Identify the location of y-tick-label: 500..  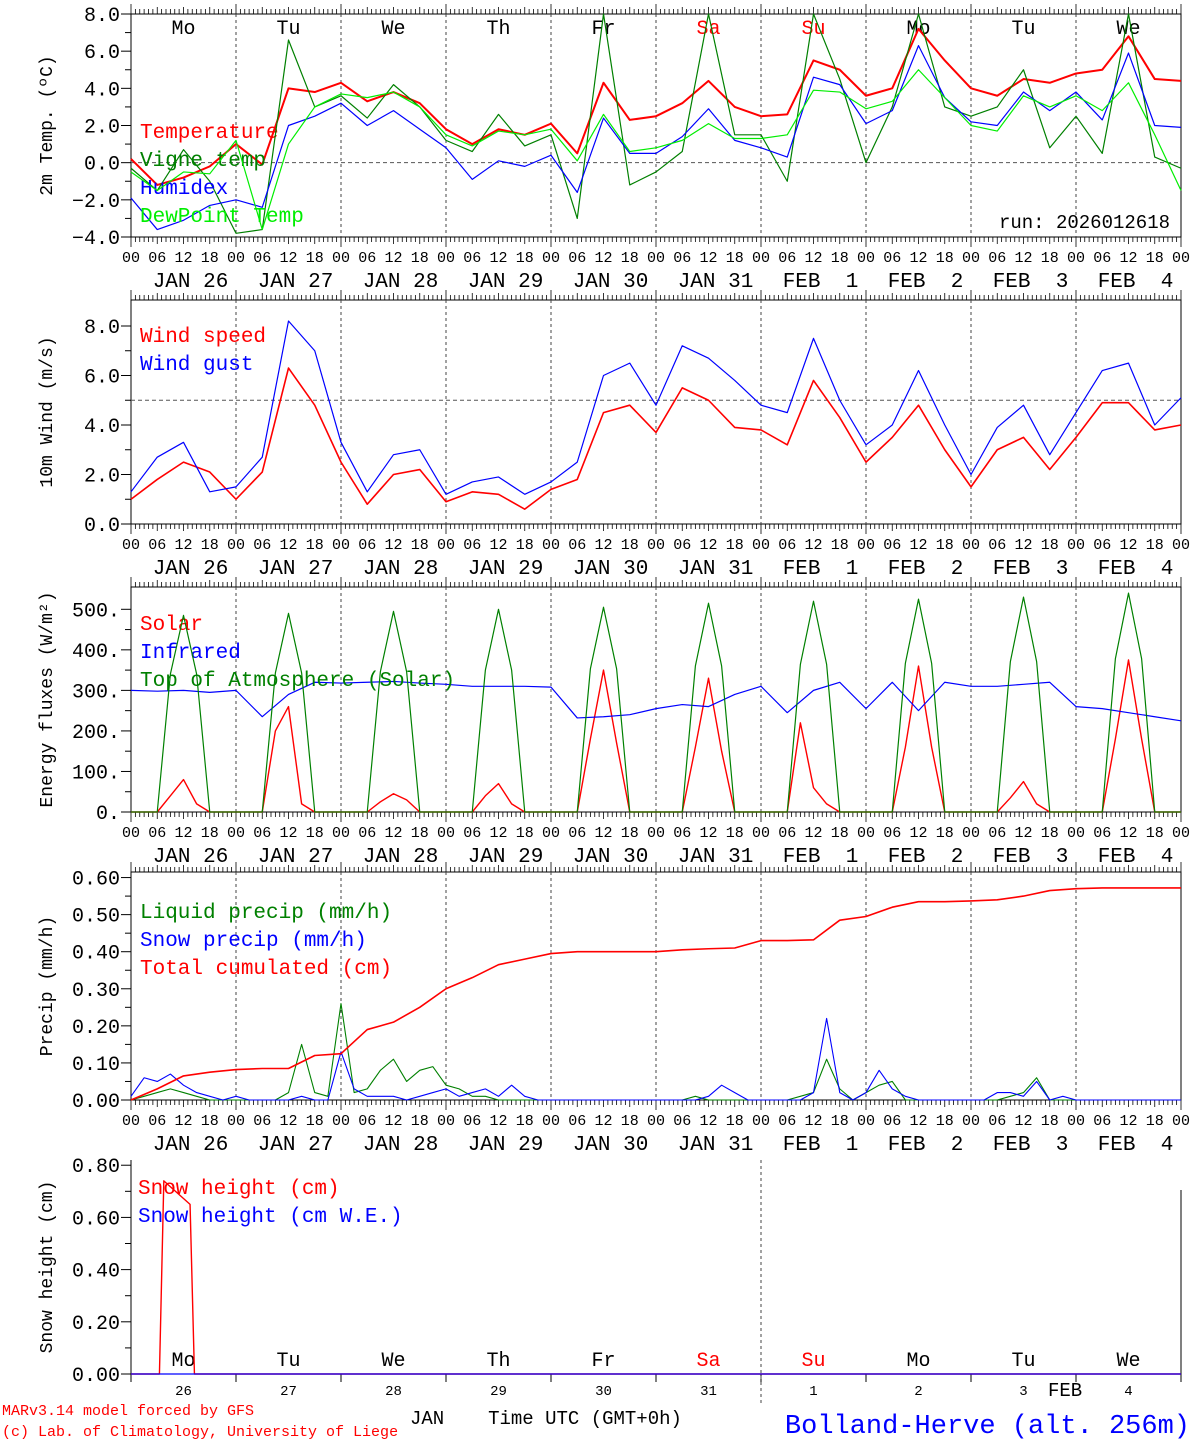
(96, 611).